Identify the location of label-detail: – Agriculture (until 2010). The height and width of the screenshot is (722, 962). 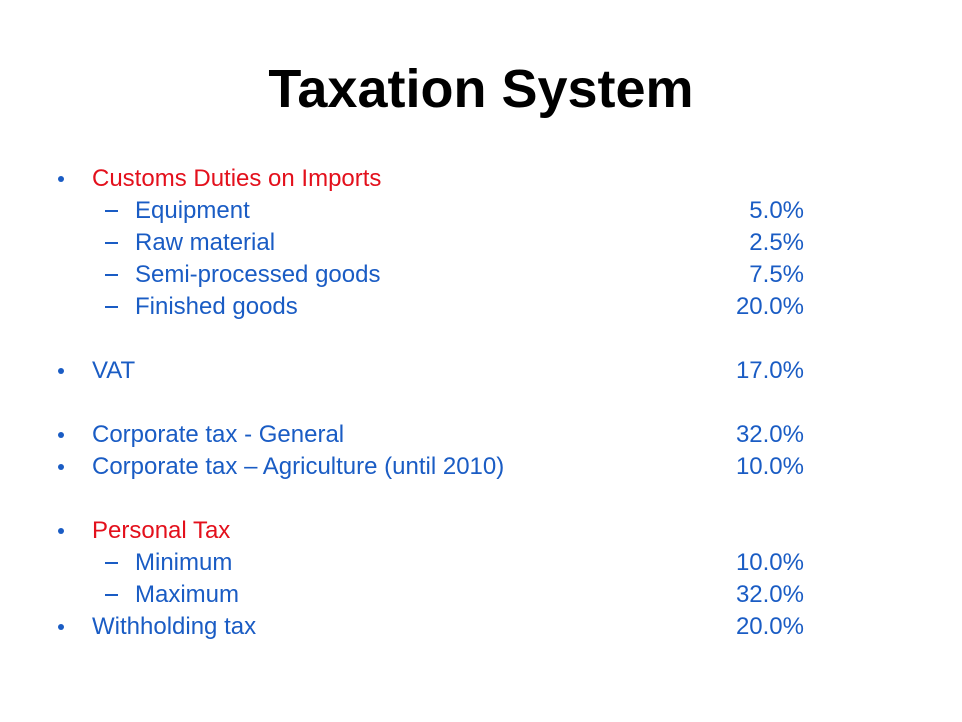
(374, 466).